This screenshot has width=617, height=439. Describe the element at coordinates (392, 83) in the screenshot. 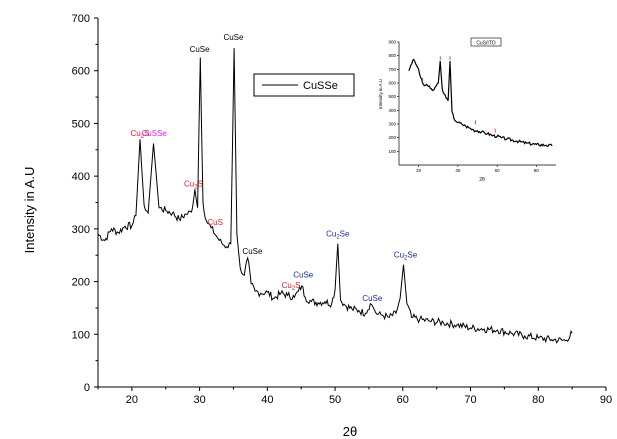

I see `inset-y-tick-label: 600` at that location.